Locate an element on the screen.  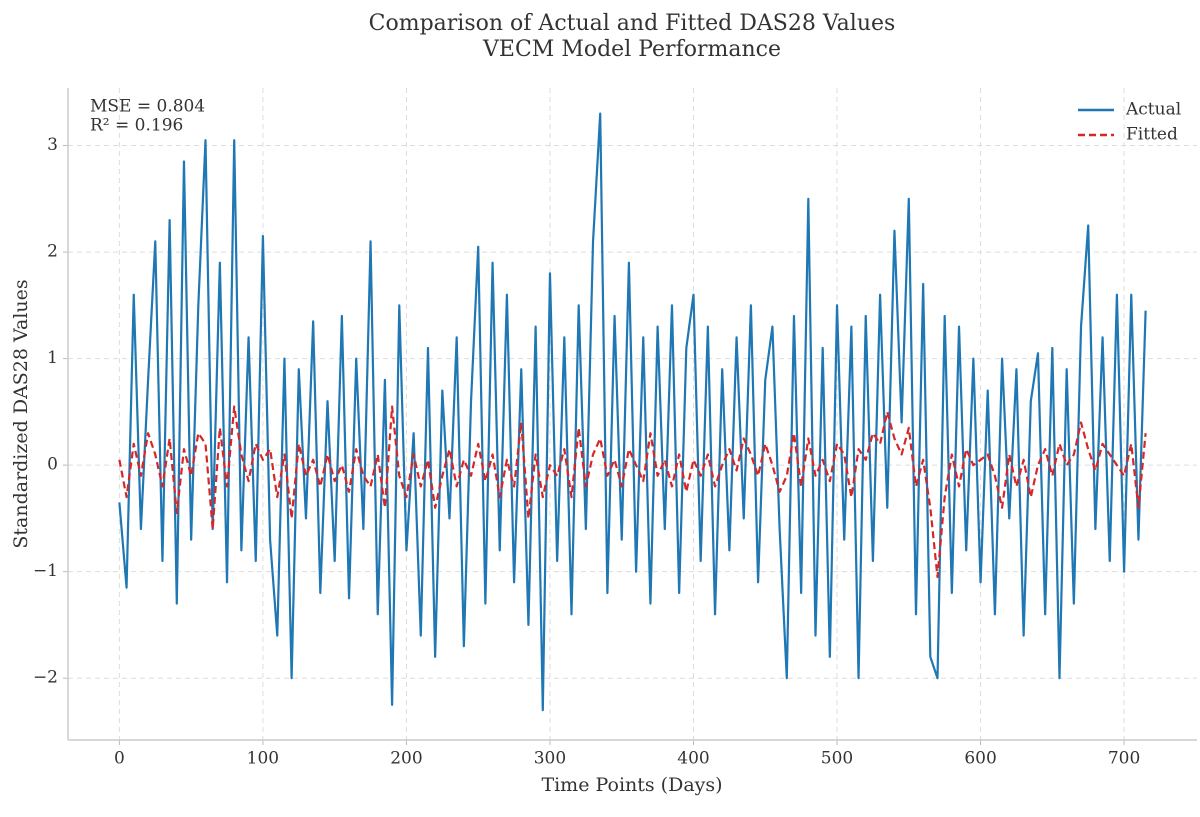
x-tick-label: 400 is located at coordinates (693, 759).